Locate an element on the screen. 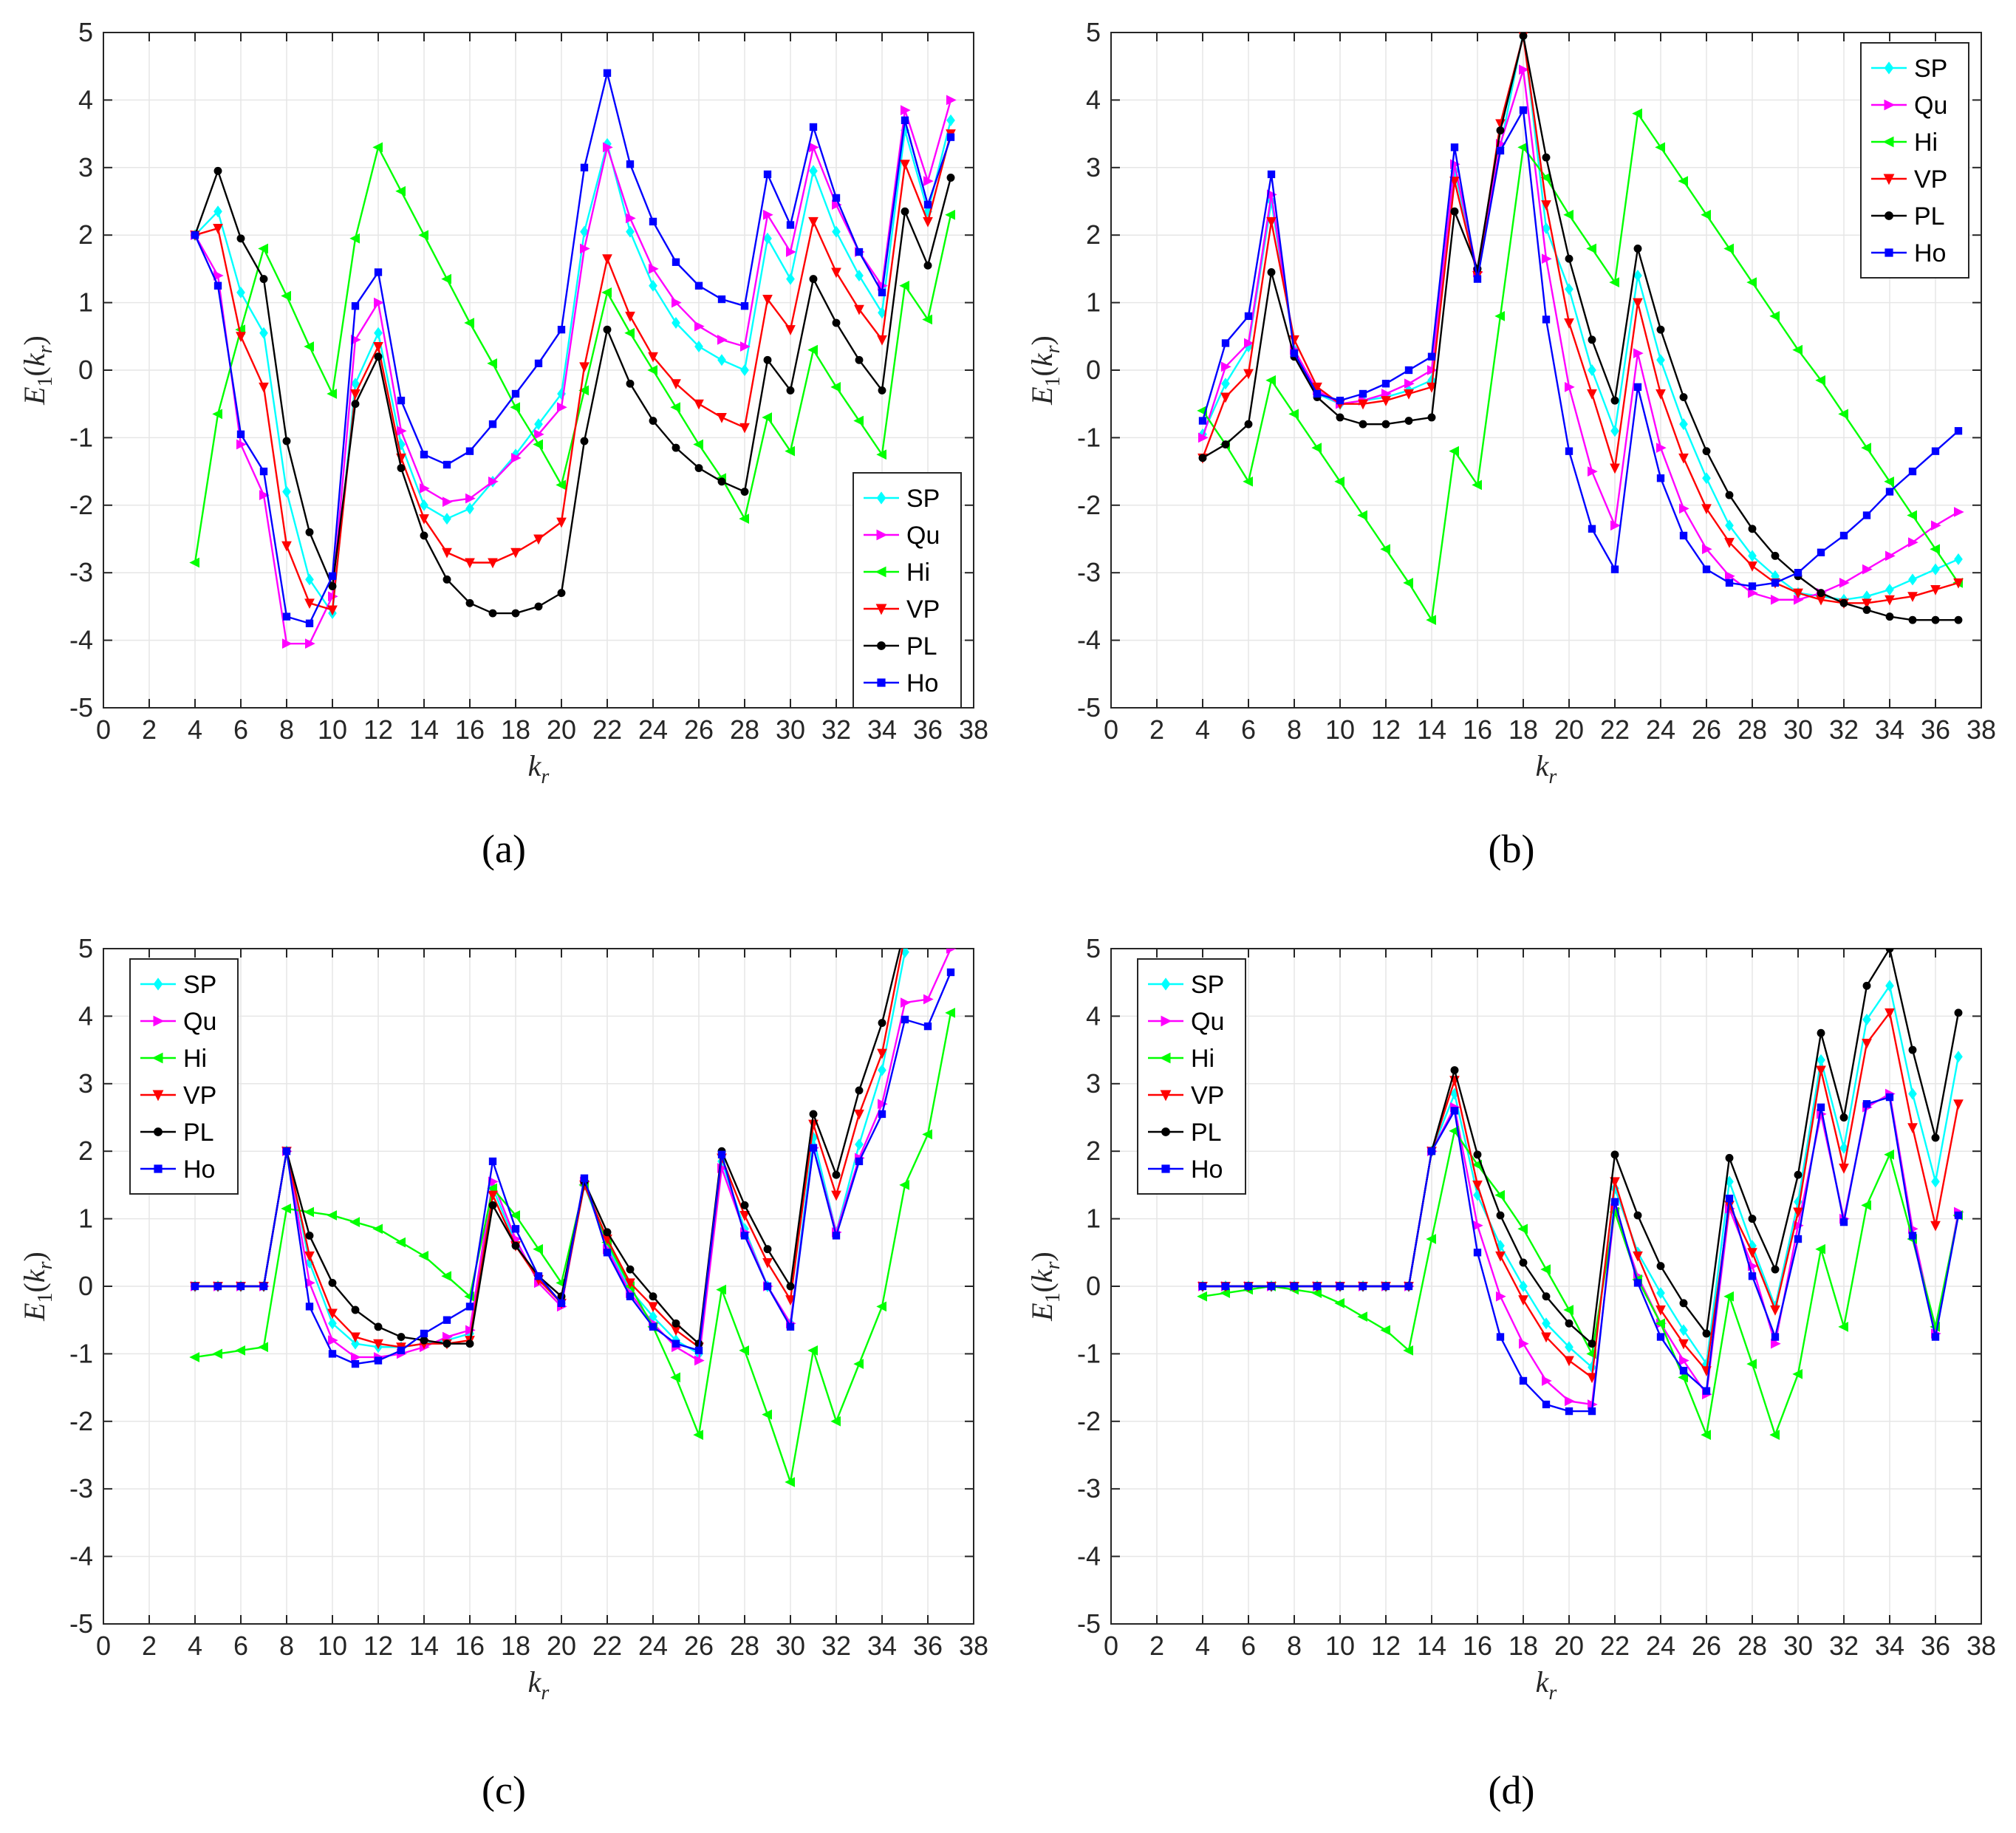 Image resolution: width=2016 pixels, height=1833 pixels. x-tick-label: 6 is located at coordinates (1248, 1646).